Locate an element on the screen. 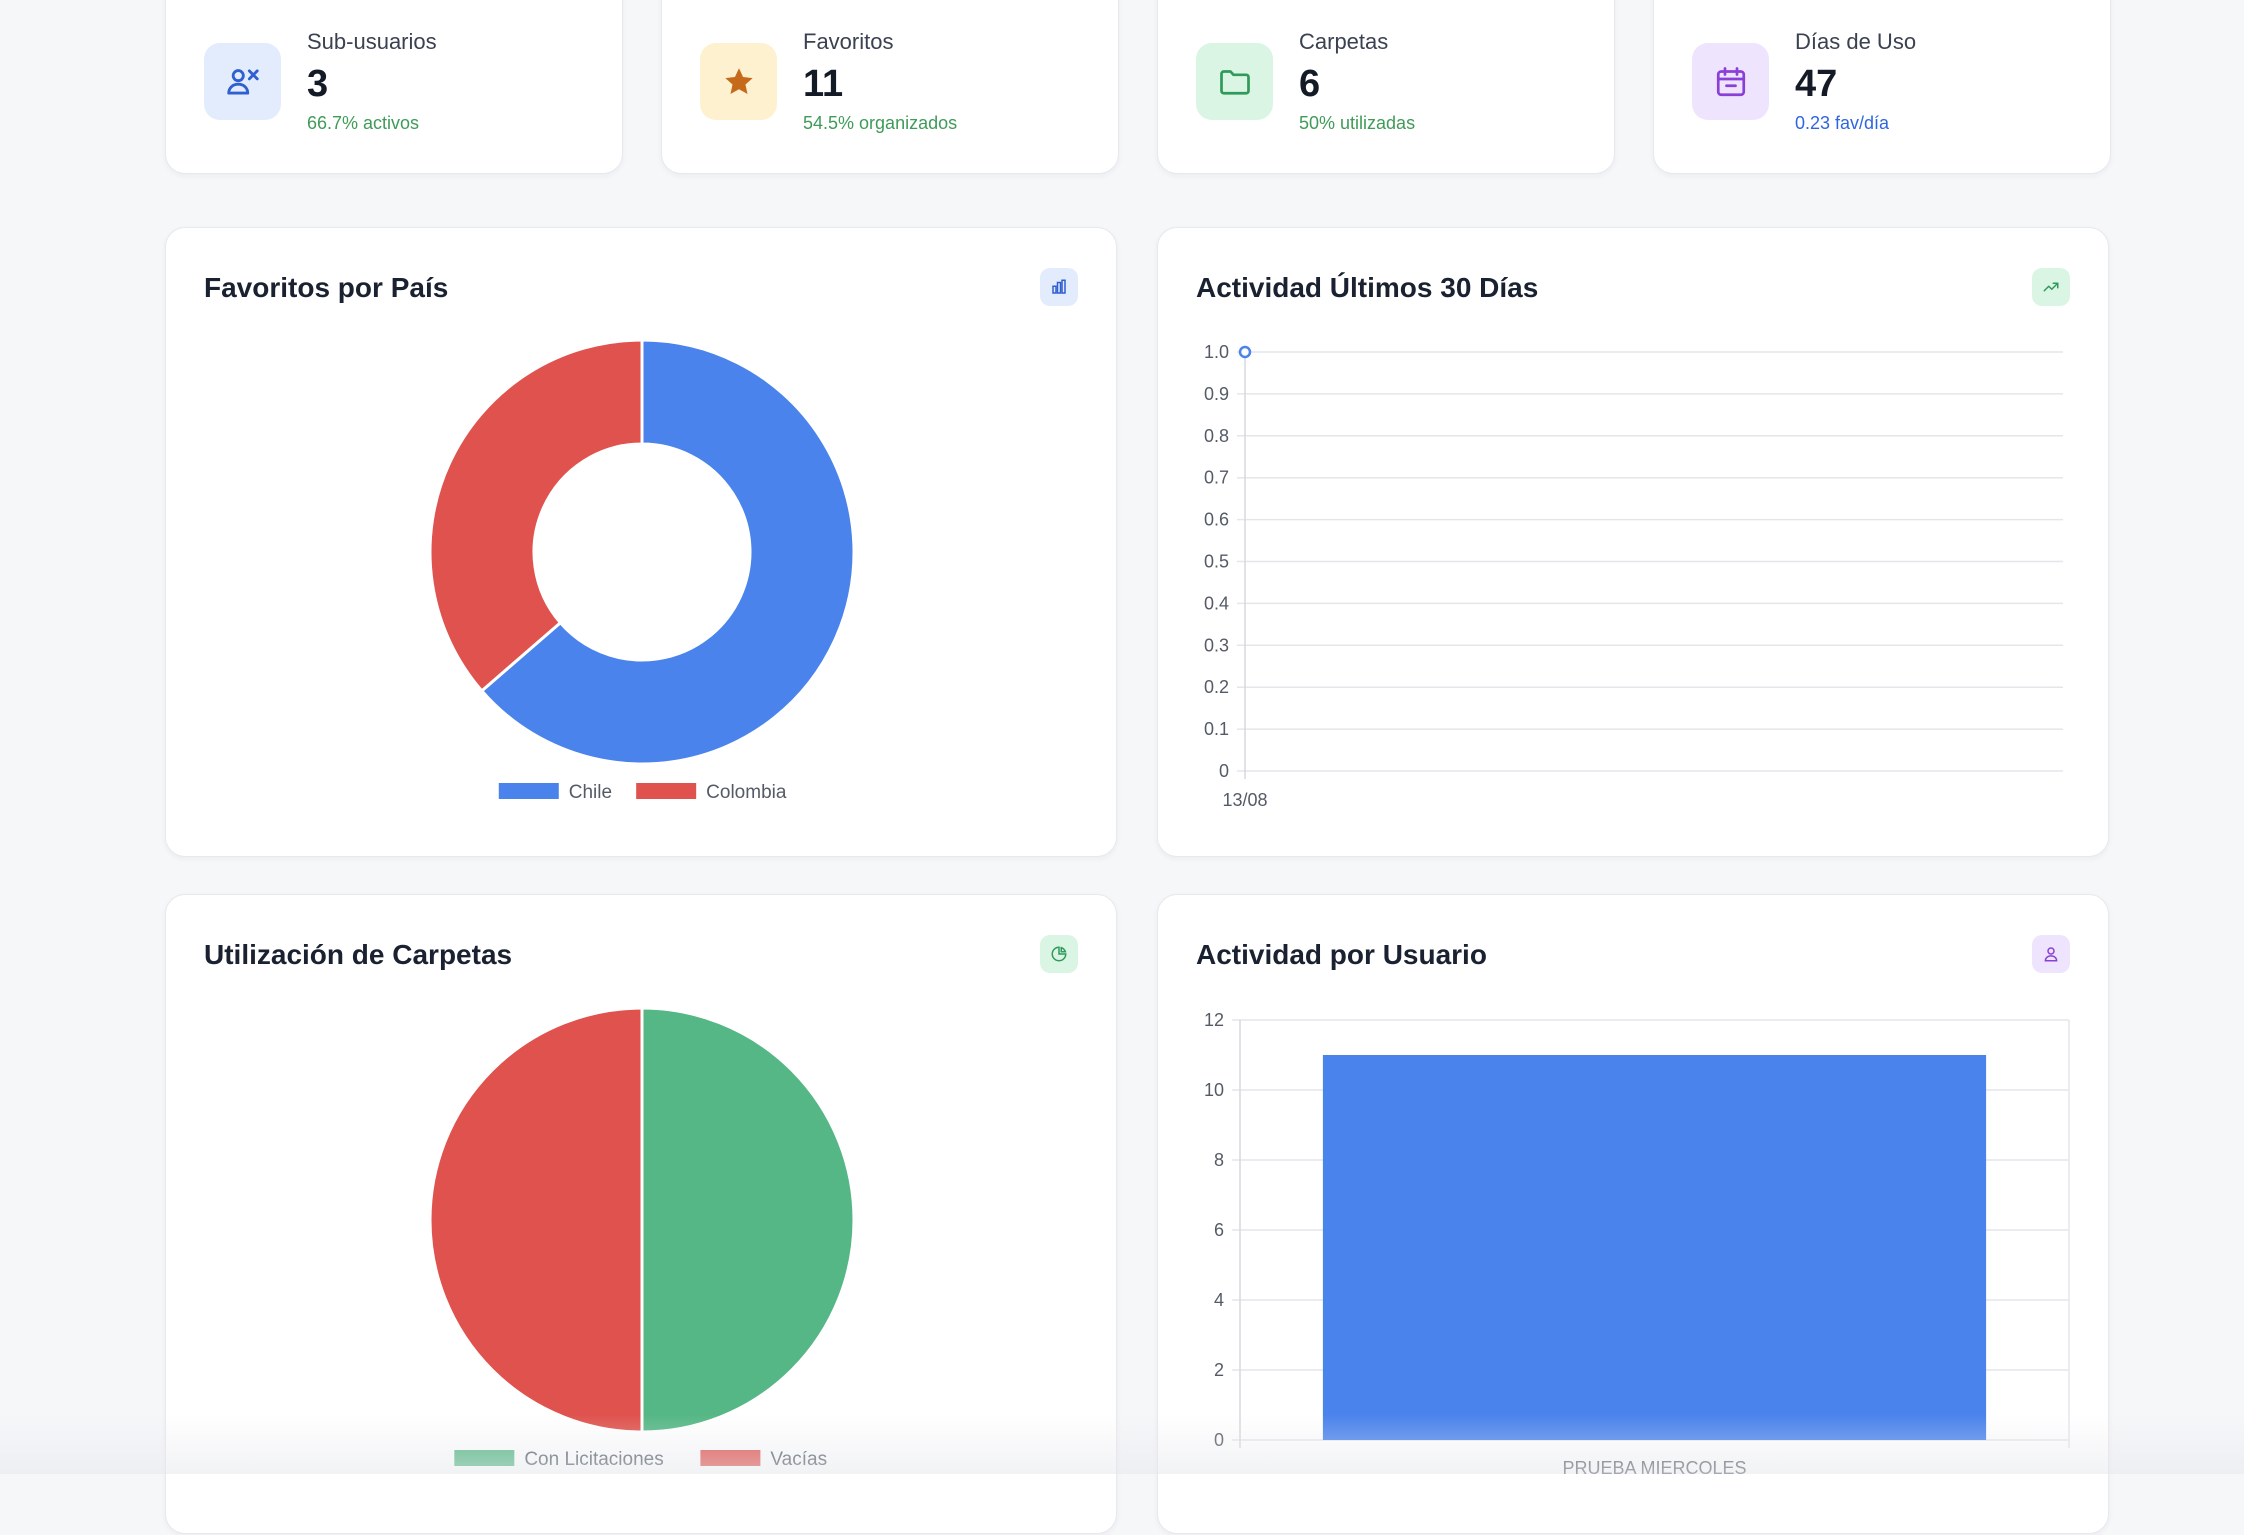 Image resolution: width=2244 pixels, height=1535 pixels. trending-up-icon is located at coordinates (2051, 287).